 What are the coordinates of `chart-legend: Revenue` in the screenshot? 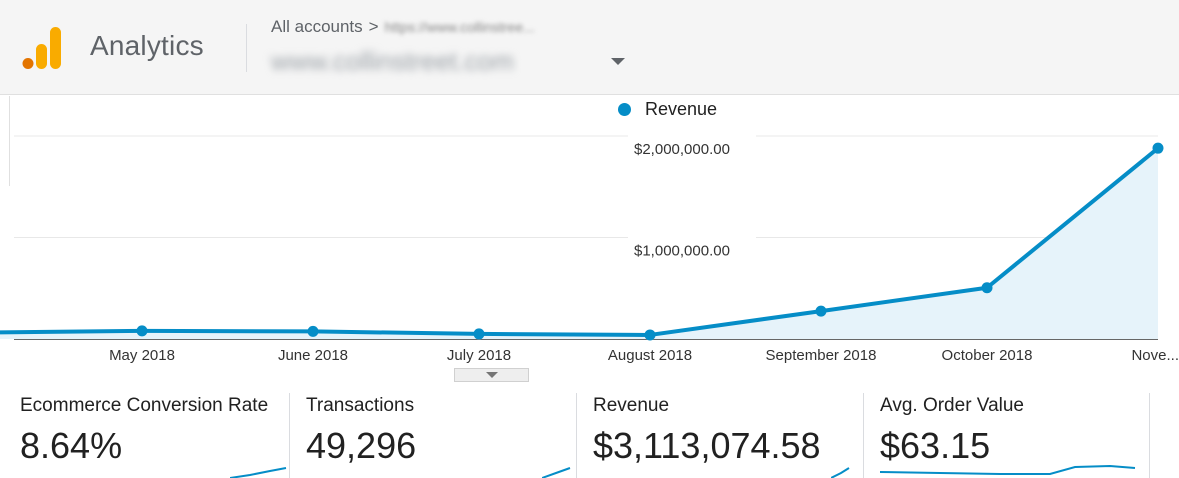 It's located at (667, 109).